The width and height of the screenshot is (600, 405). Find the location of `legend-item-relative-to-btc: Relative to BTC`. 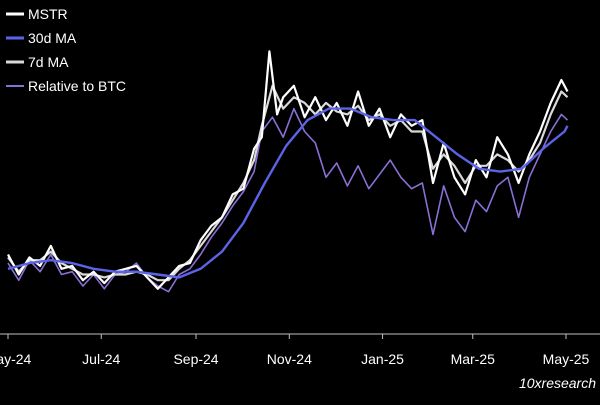

legend-item-relative-to-btc: Relative to BTC is located at coordinates (66, 86).